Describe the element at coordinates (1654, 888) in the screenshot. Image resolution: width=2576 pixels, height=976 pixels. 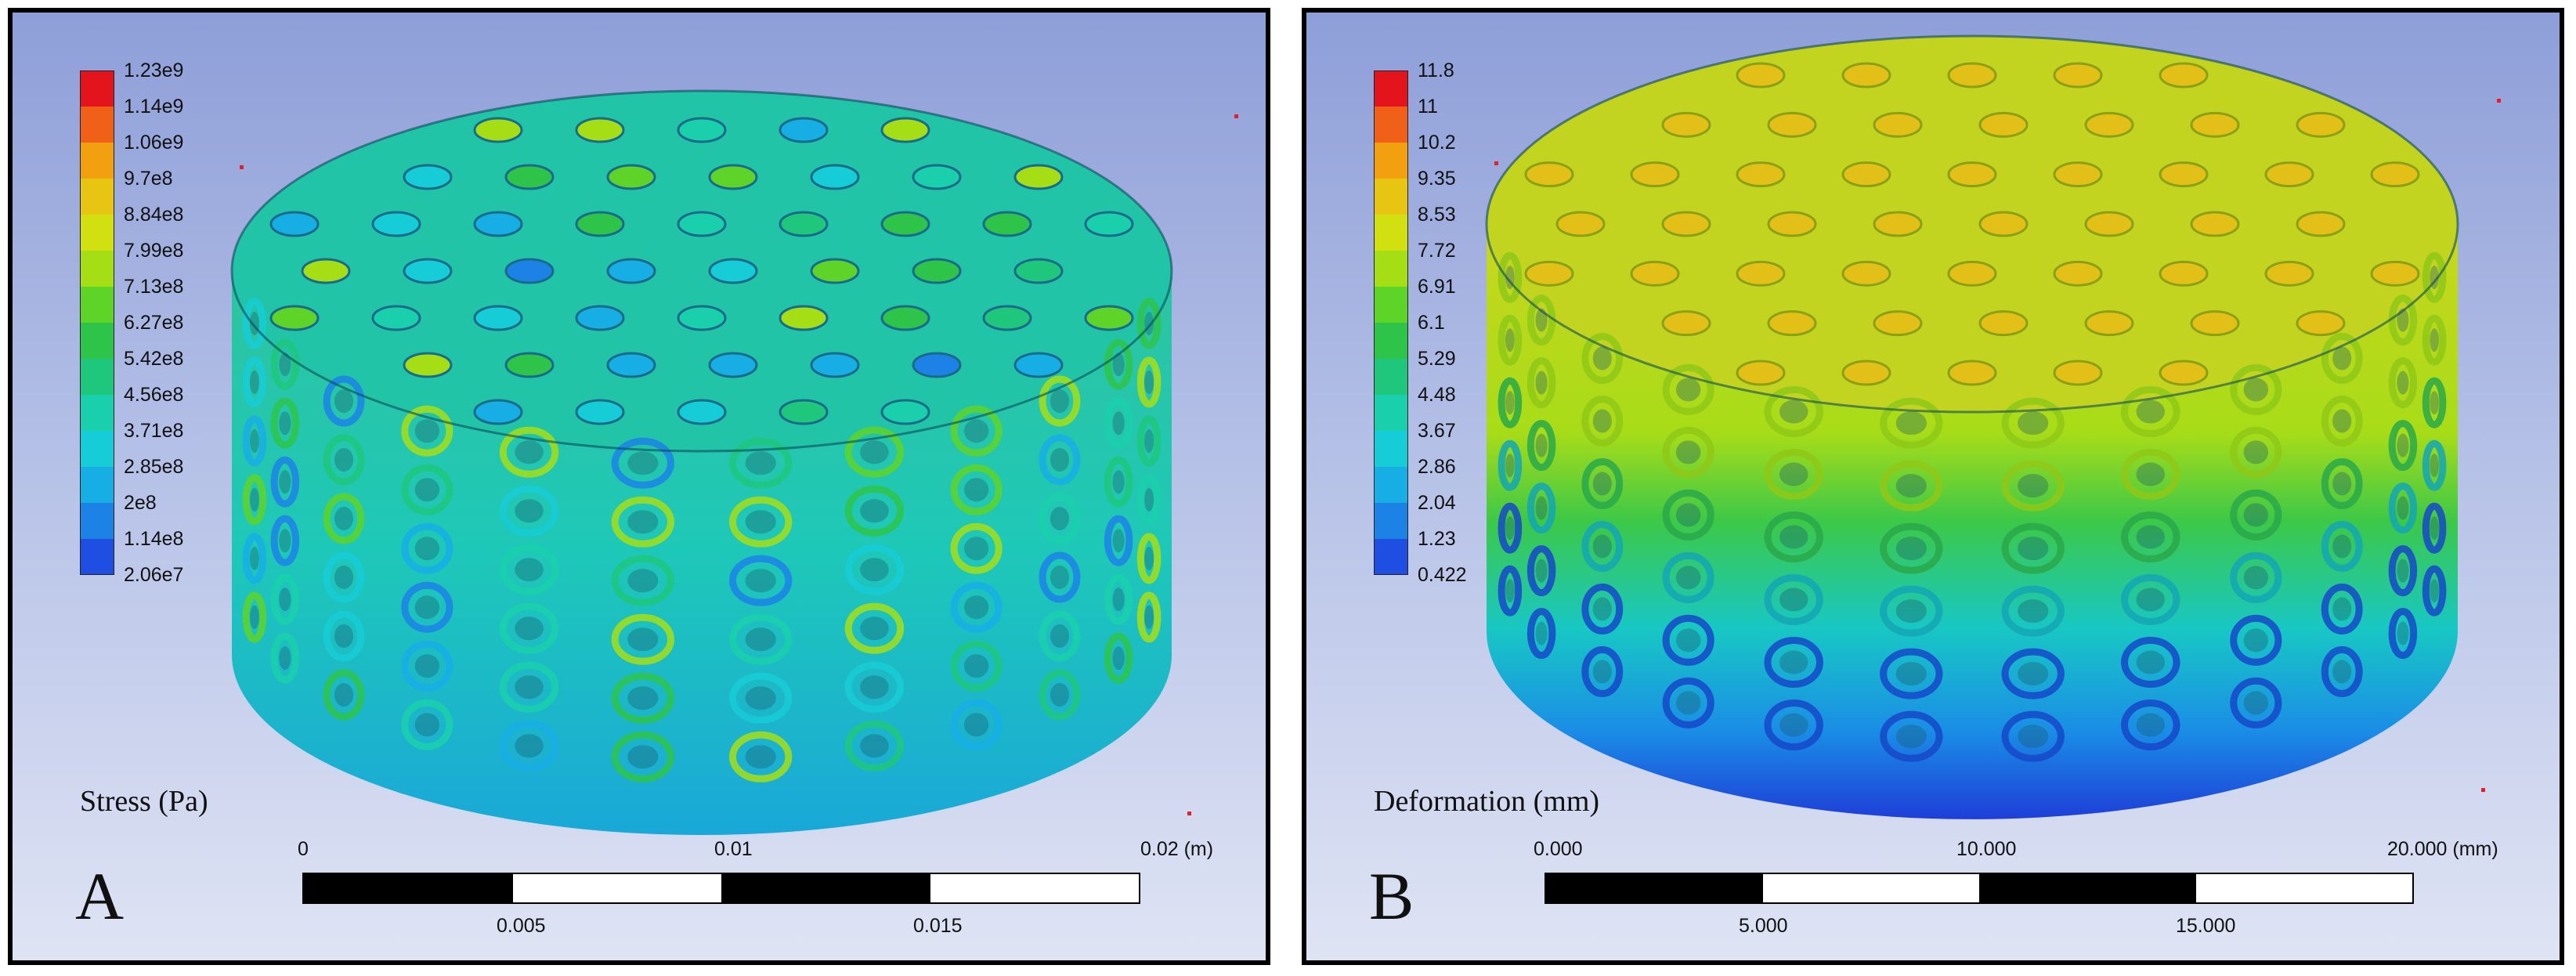
I see `scale-bar-segment` at that location.